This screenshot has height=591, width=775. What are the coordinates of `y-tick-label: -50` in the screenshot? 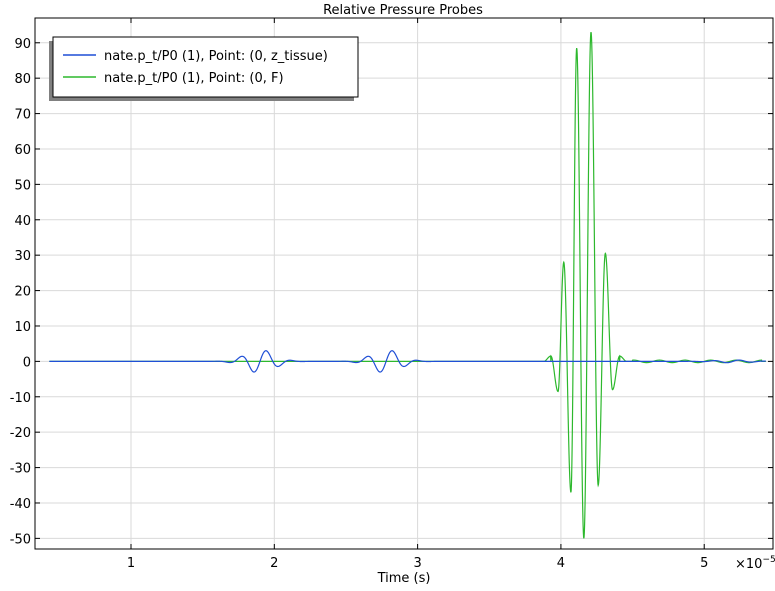 It's located at (20, 539).